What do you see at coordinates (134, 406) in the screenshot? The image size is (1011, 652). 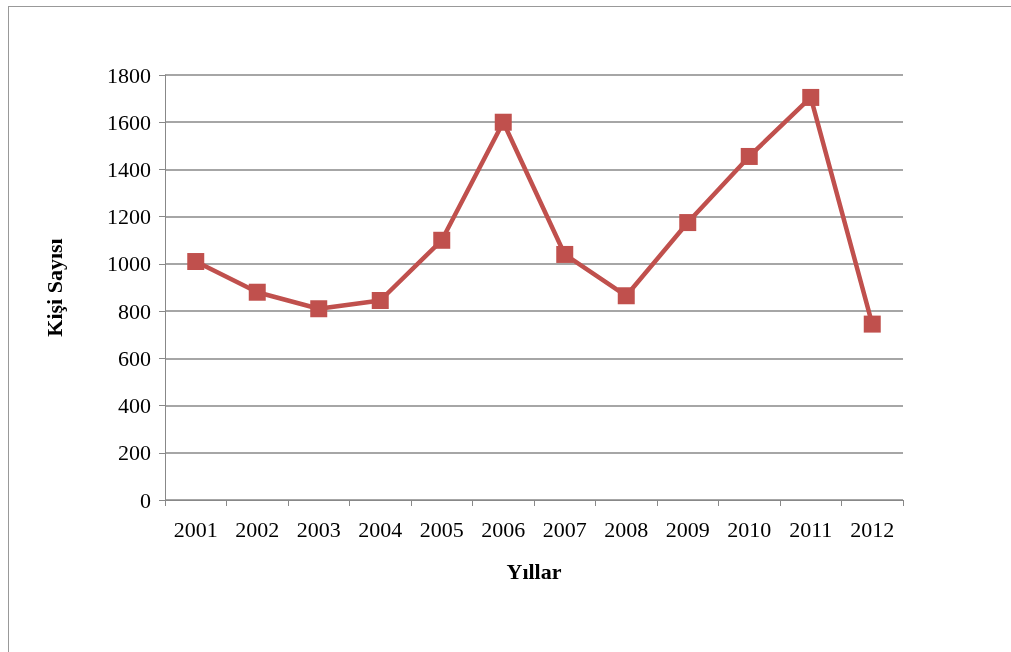 I see `y-tick-label: 400` at bounding box center [134, 406].